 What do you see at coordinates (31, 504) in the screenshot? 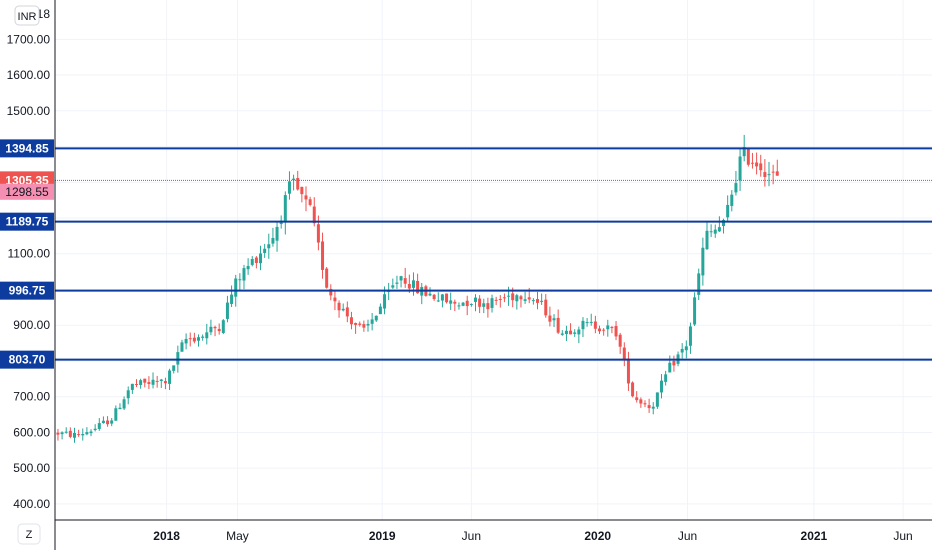
I see `y-tick-label: 400.00` at bounding box center [31, 504].